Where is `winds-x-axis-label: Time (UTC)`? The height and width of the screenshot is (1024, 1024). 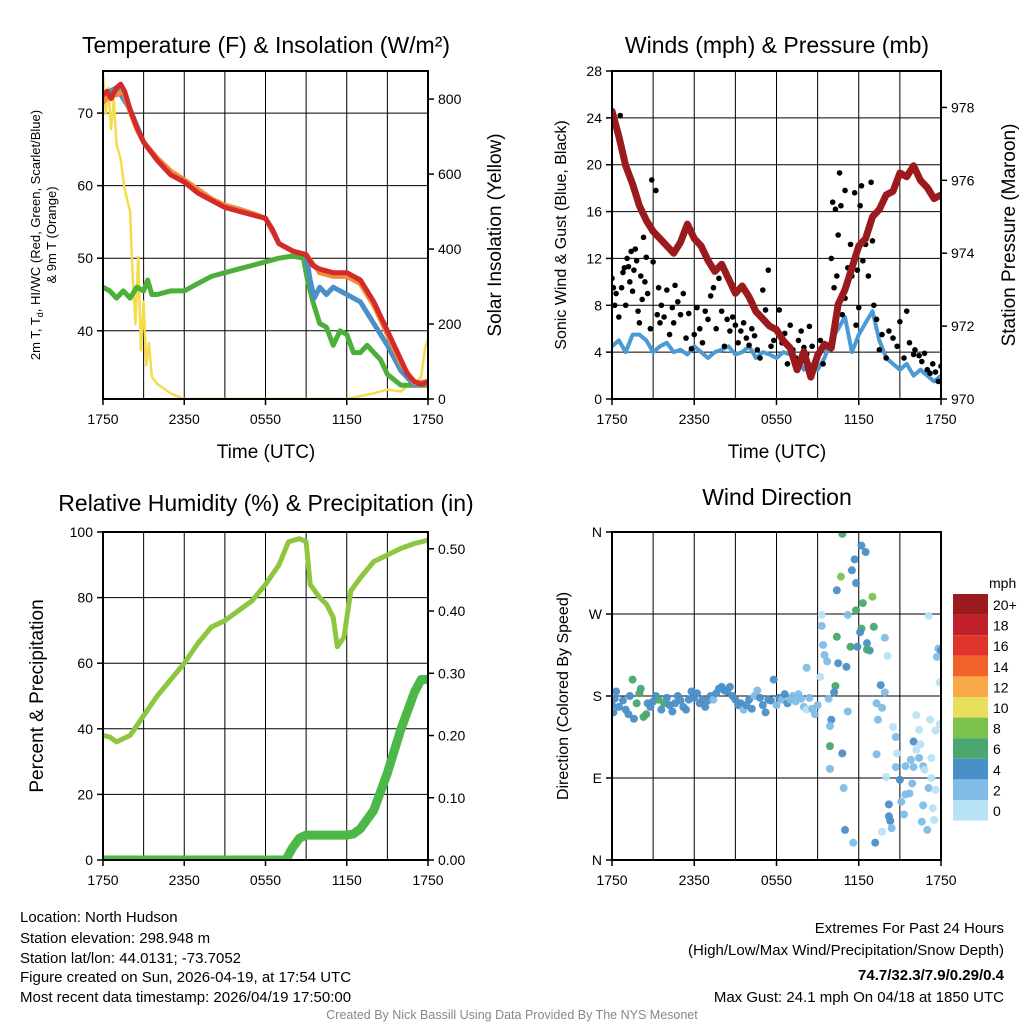 winds-x-axis-label: Time (UTC) is located at coordinates (777, 452).